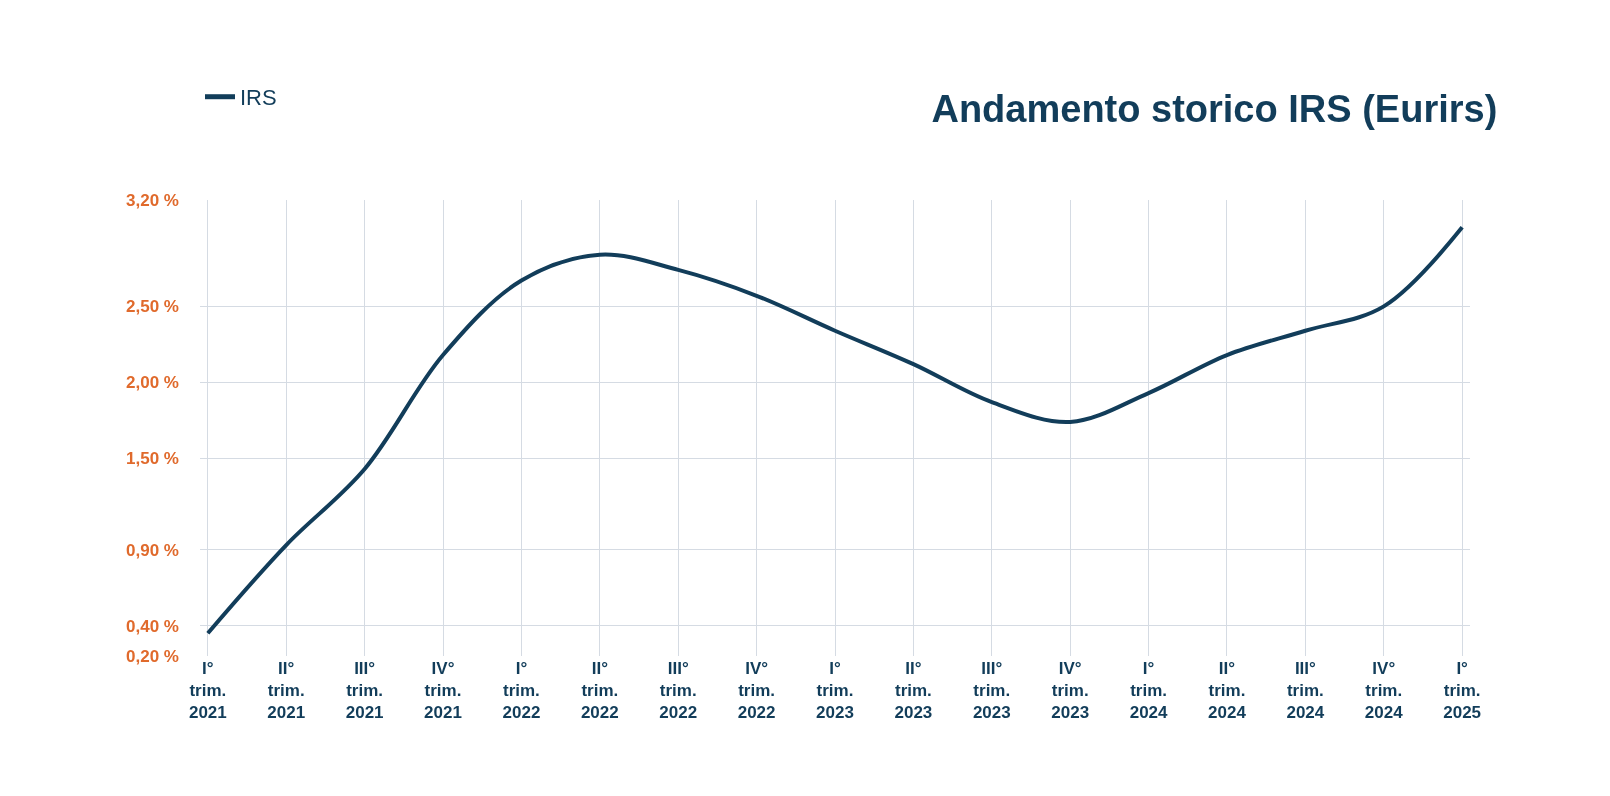  What do you see at coordinates (678, 691) in the screenshot?
I see `x-tick-label: III° trim. 2022` at bounding box center [678, 691].